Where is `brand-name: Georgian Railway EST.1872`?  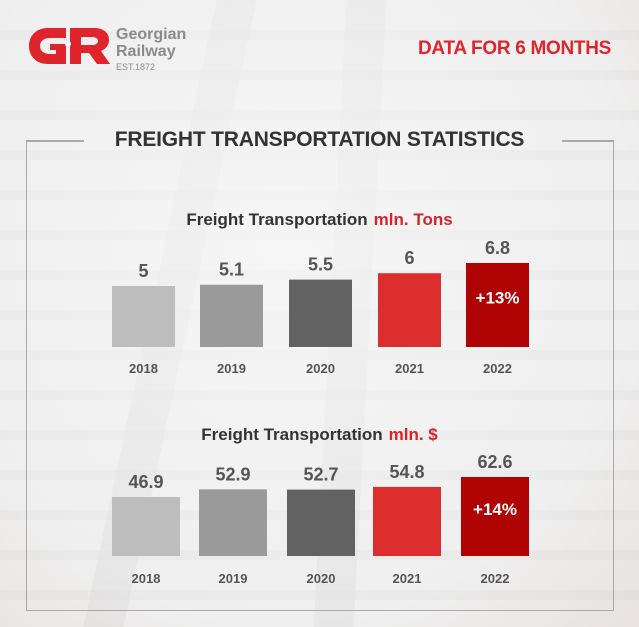 brand-name: Georgian Railway EST.1872 is located at coordinates (151, 49).